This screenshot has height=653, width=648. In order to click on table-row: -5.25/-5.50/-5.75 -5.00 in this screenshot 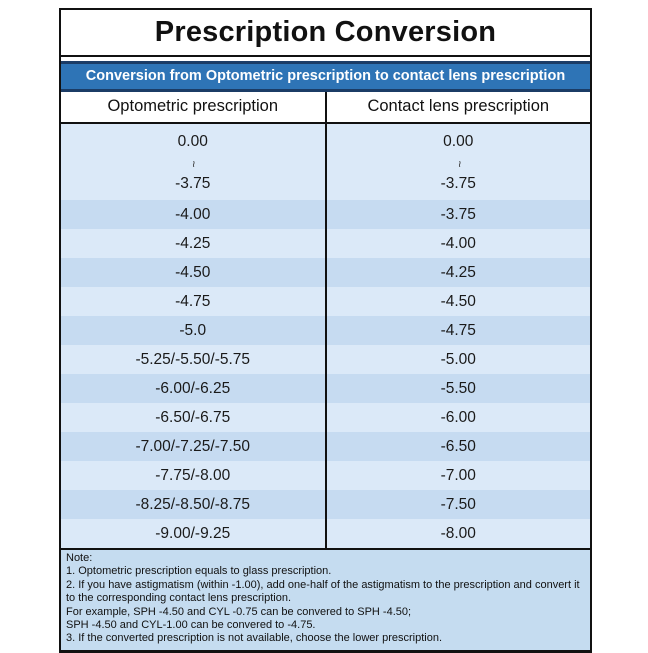, I will do `click(325, 359)`.